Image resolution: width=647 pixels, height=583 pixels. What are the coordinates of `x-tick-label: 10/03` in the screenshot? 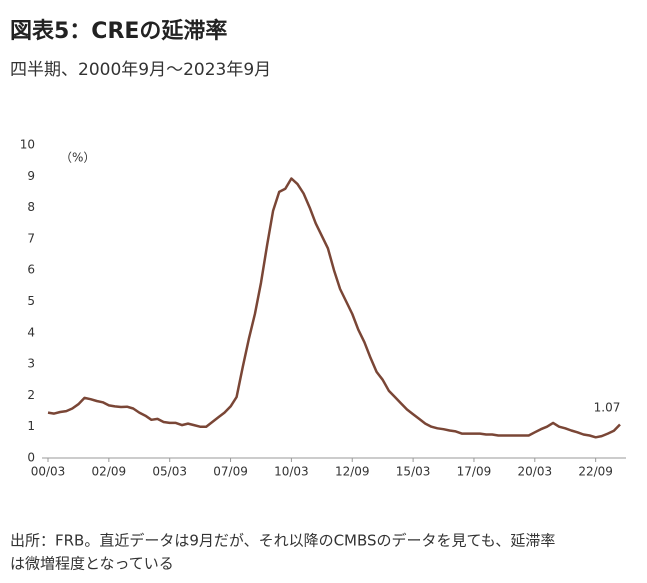 It's located at (291, 472).